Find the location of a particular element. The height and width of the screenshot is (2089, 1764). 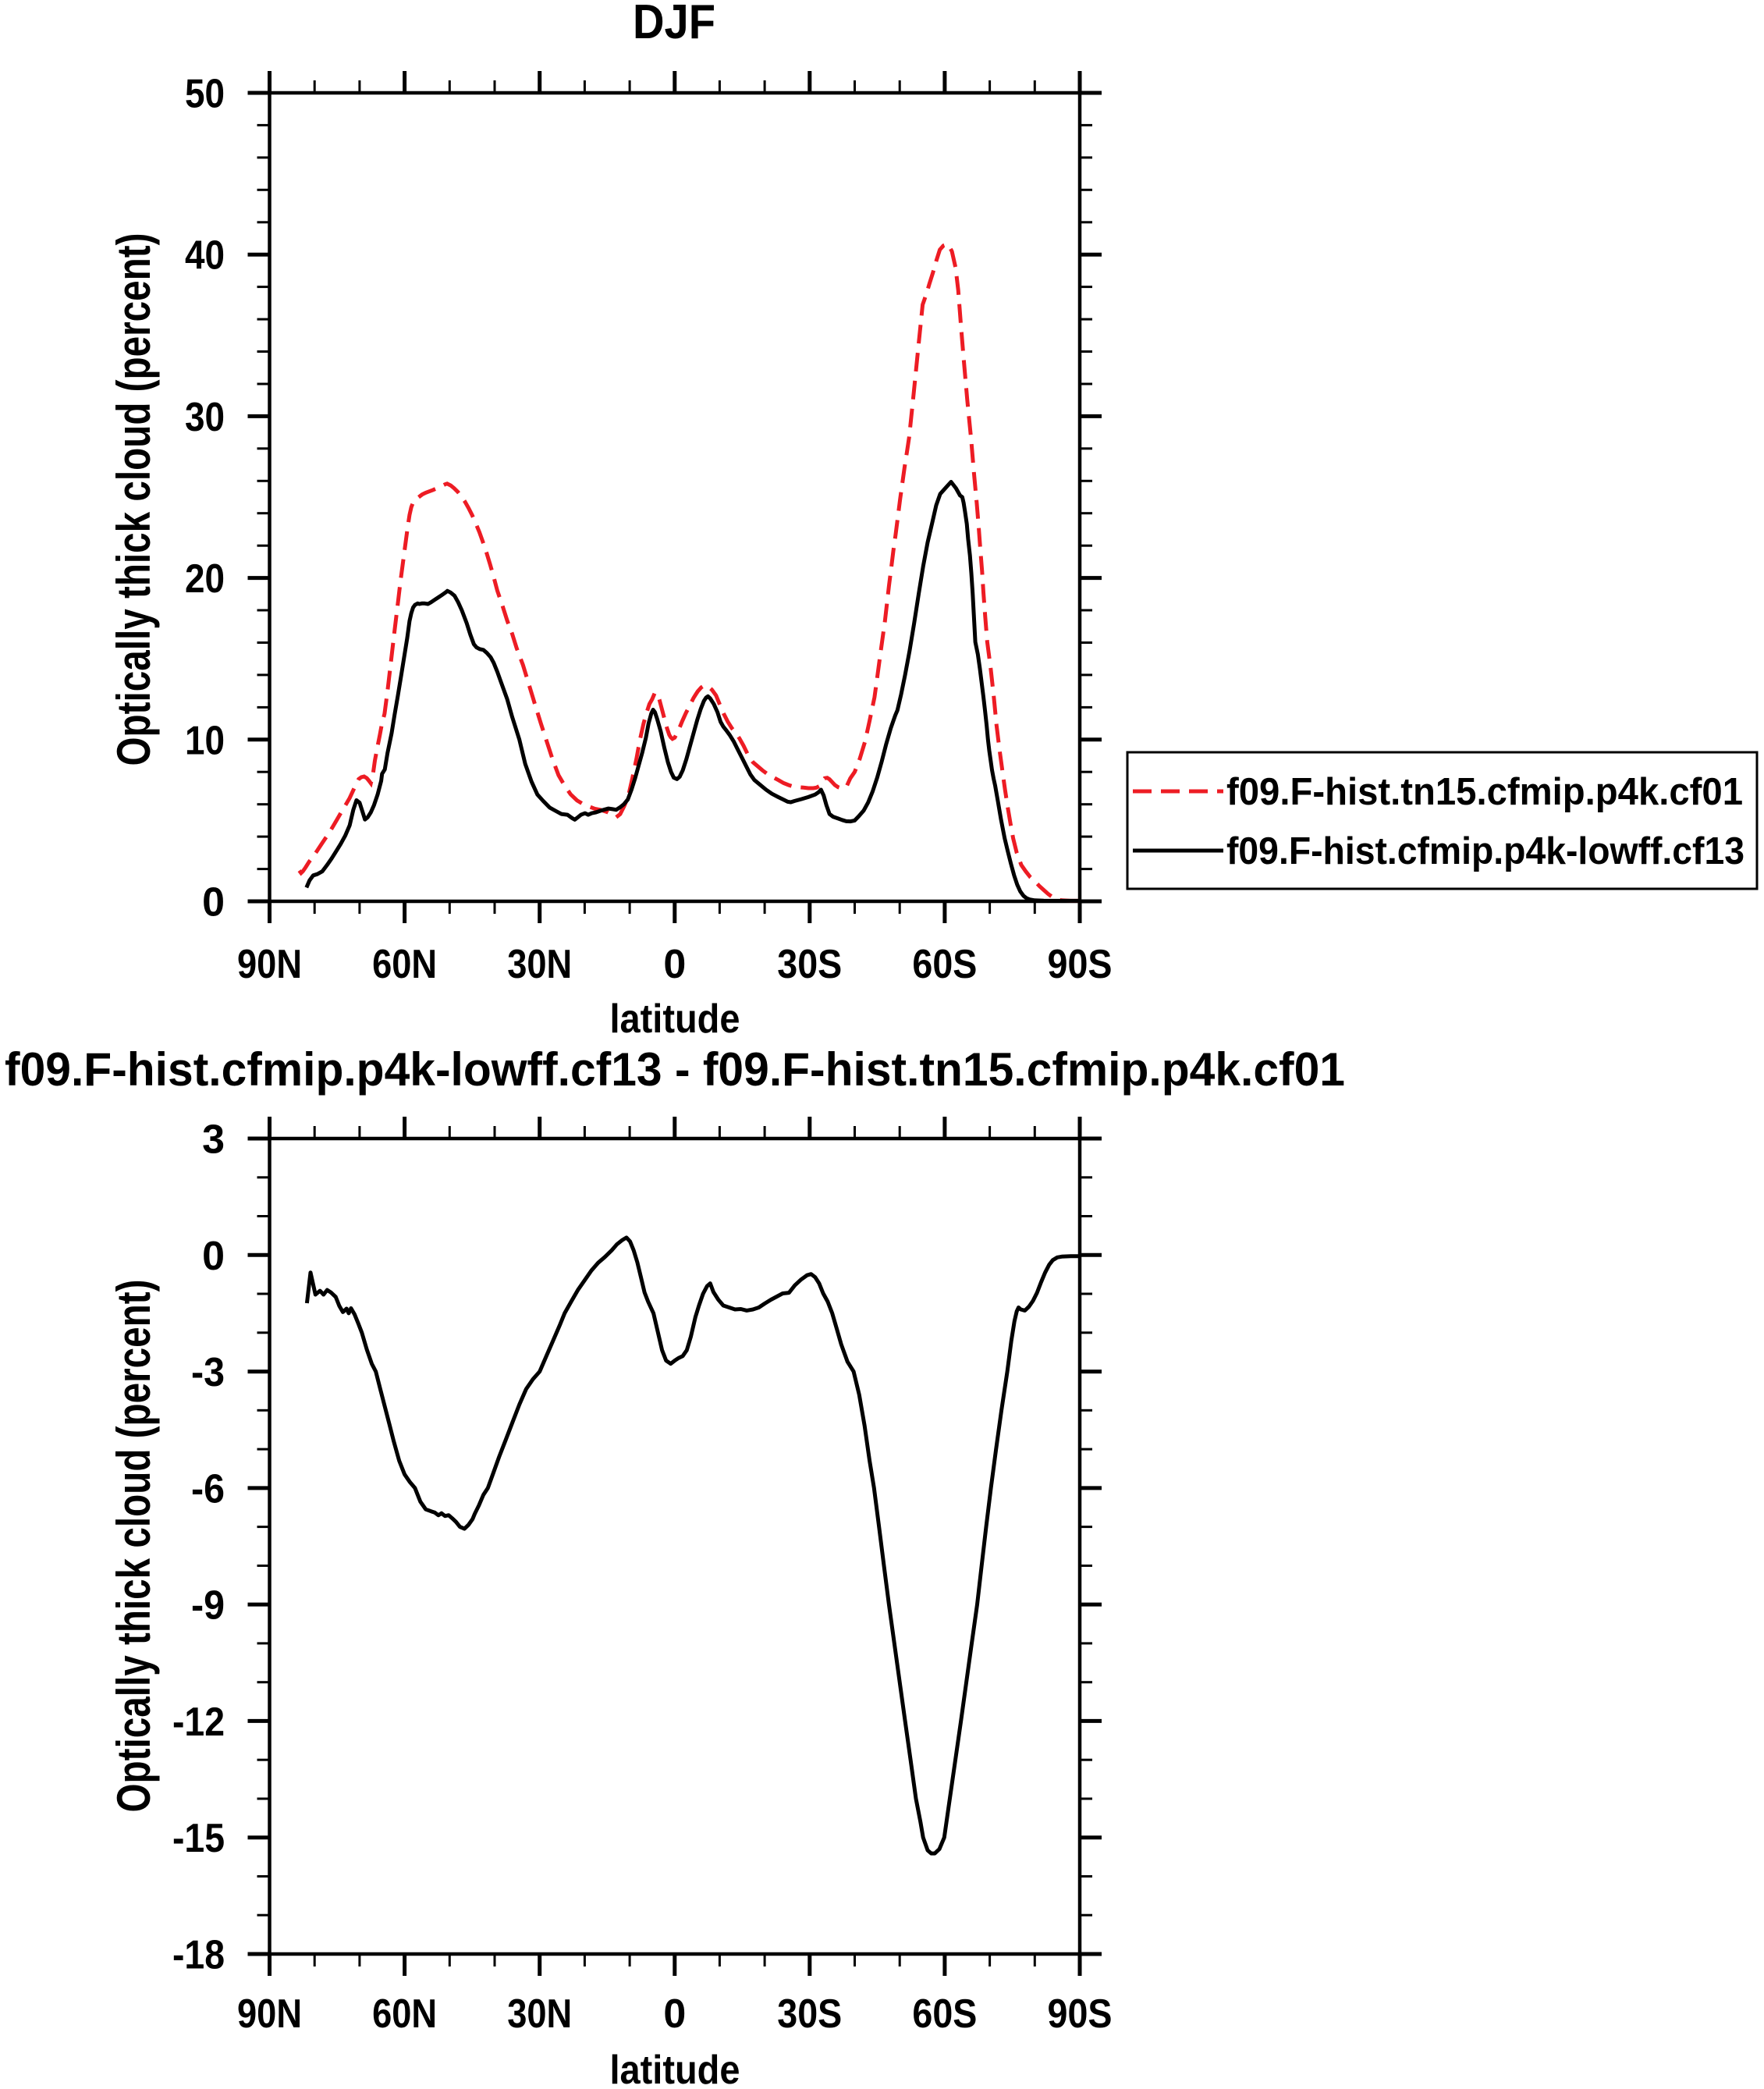

svg-text: -9 is located at coordinates (208, 1606).